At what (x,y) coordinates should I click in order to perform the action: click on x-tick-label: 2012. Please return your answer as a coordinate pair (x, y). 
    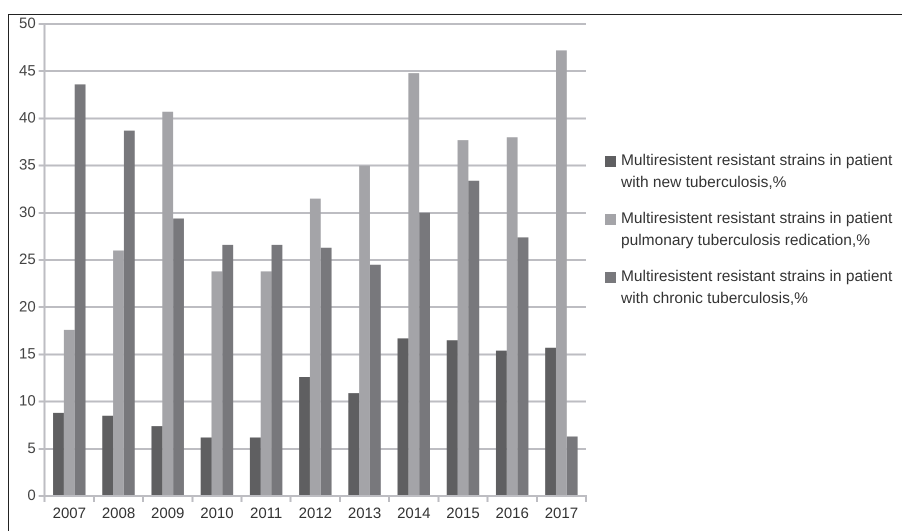
    Looking at the image, I should click on (315, 513).